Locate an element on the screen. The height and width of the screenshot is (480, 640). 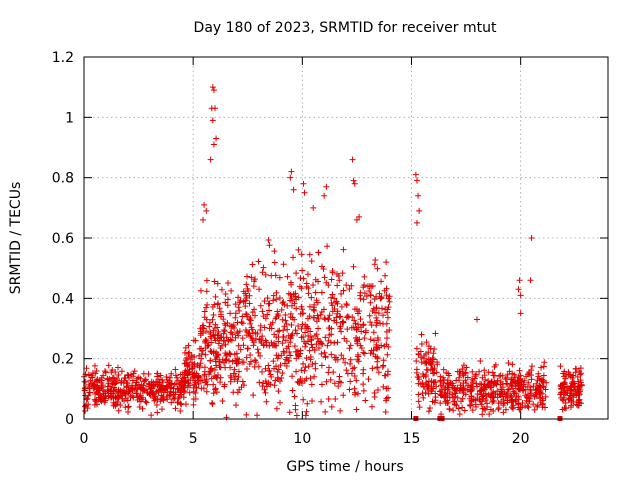
y-axis-label: SRMTID / TECUs is located at coordinates (16, 238).